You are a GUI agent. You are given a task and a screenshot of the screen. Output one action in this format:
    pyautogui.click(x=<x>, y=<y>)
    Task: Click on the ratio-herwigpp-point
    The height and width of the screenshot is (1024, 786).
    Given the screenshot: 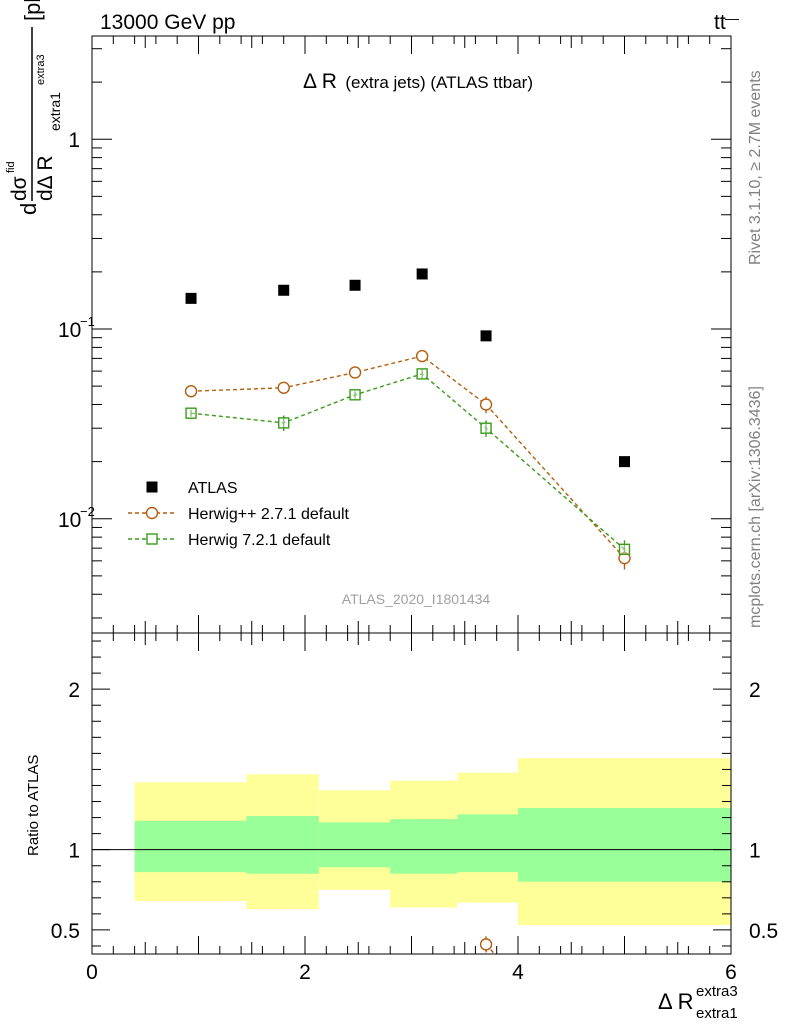 What is the action you would take?
    pyautogui.click(x=486, y=944)
    